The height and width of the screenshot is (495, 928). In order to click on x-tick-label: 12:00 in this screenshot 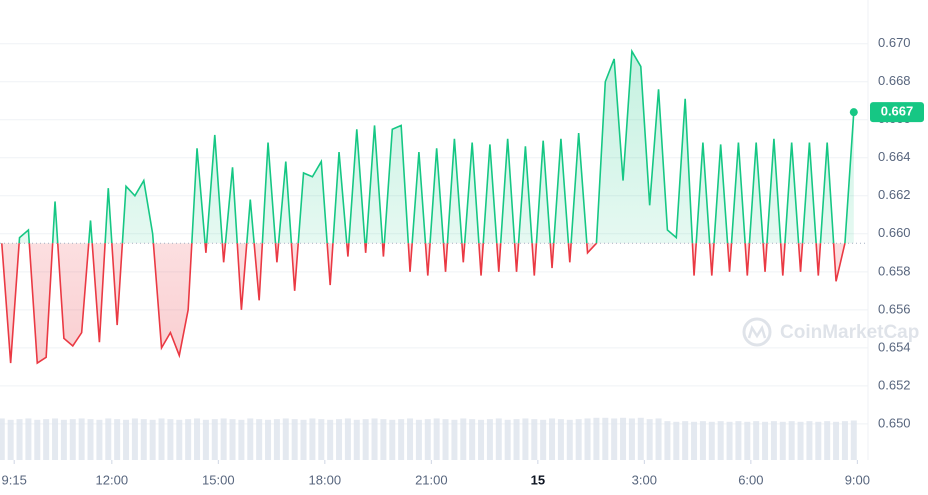, I will do `click(112, 479)`.